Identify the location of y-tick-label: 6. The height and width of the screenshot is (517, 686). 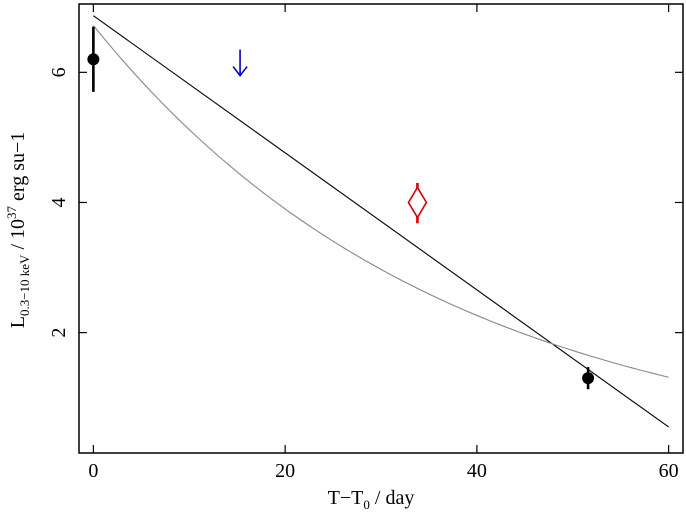
(59, 72).